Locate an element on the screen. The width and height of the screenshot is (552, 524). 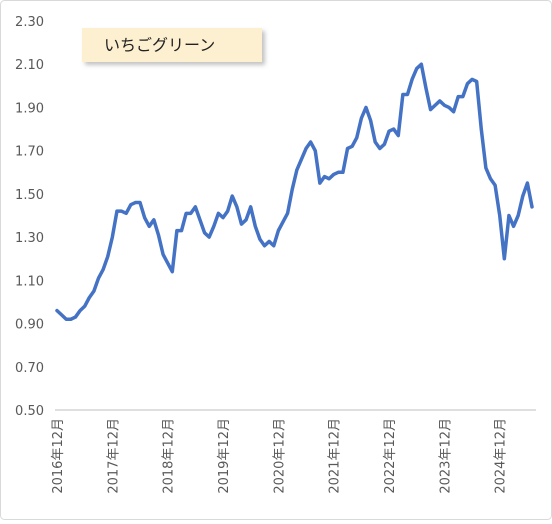
x-tick-label: 2022年12月 is located at coordinates (390, 456).